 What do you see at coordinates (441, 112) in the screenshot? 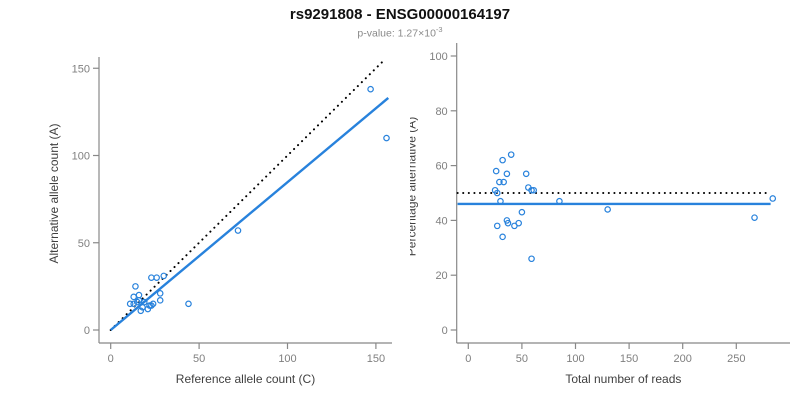
I see `y-tick-label: 80` at bounding box center [441, 112].